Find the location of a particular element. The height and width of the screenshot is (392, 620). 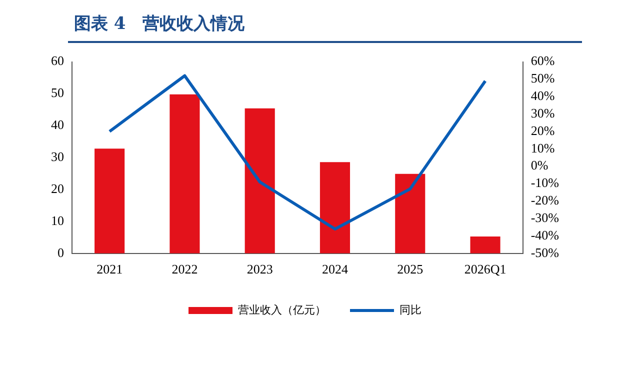

x-tick-label: 2026Q1 is located at coordinates (485, 269).